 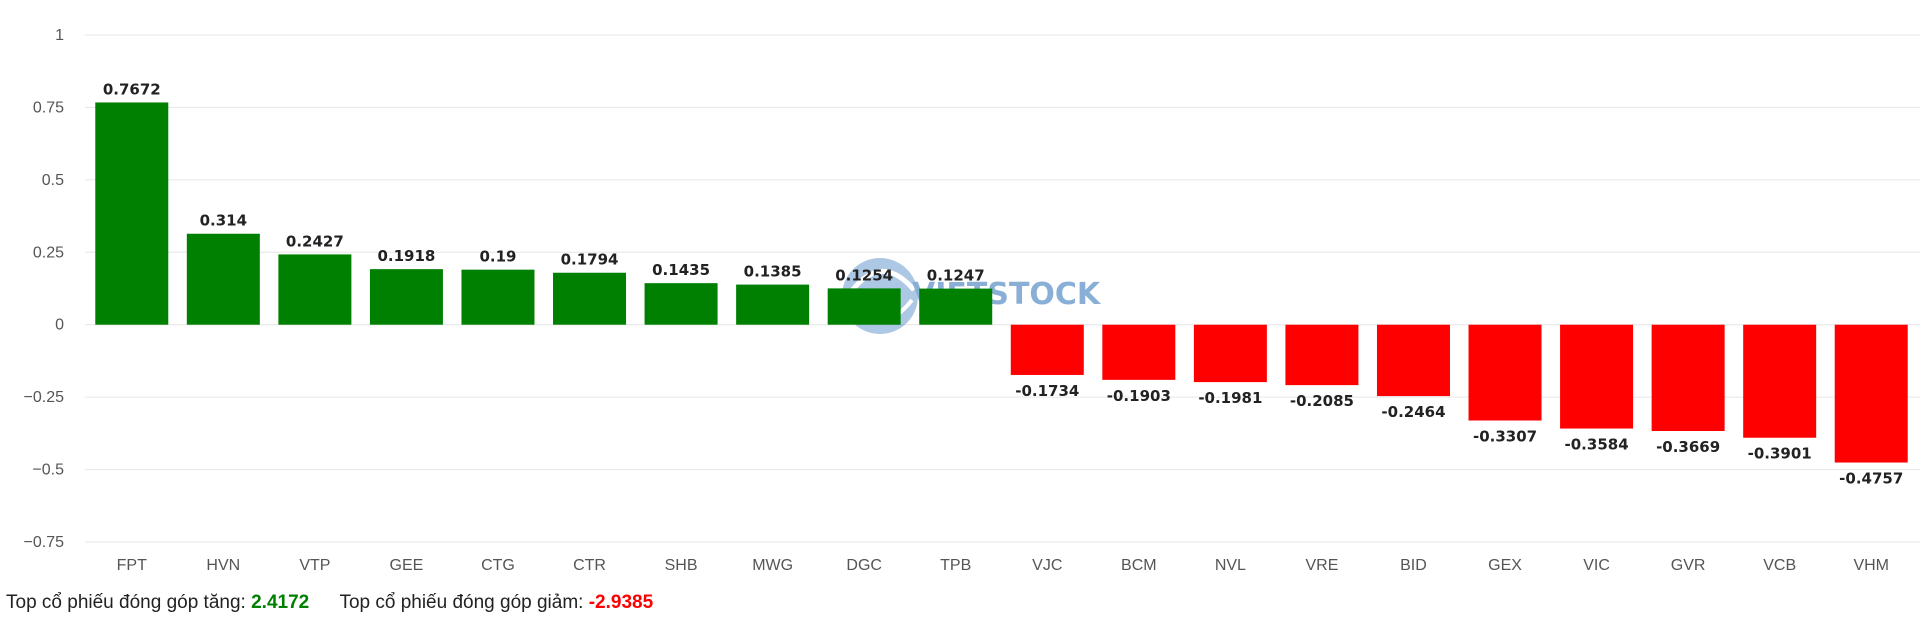 I want to click on bar-vhm, so click(x=1871, y=393).